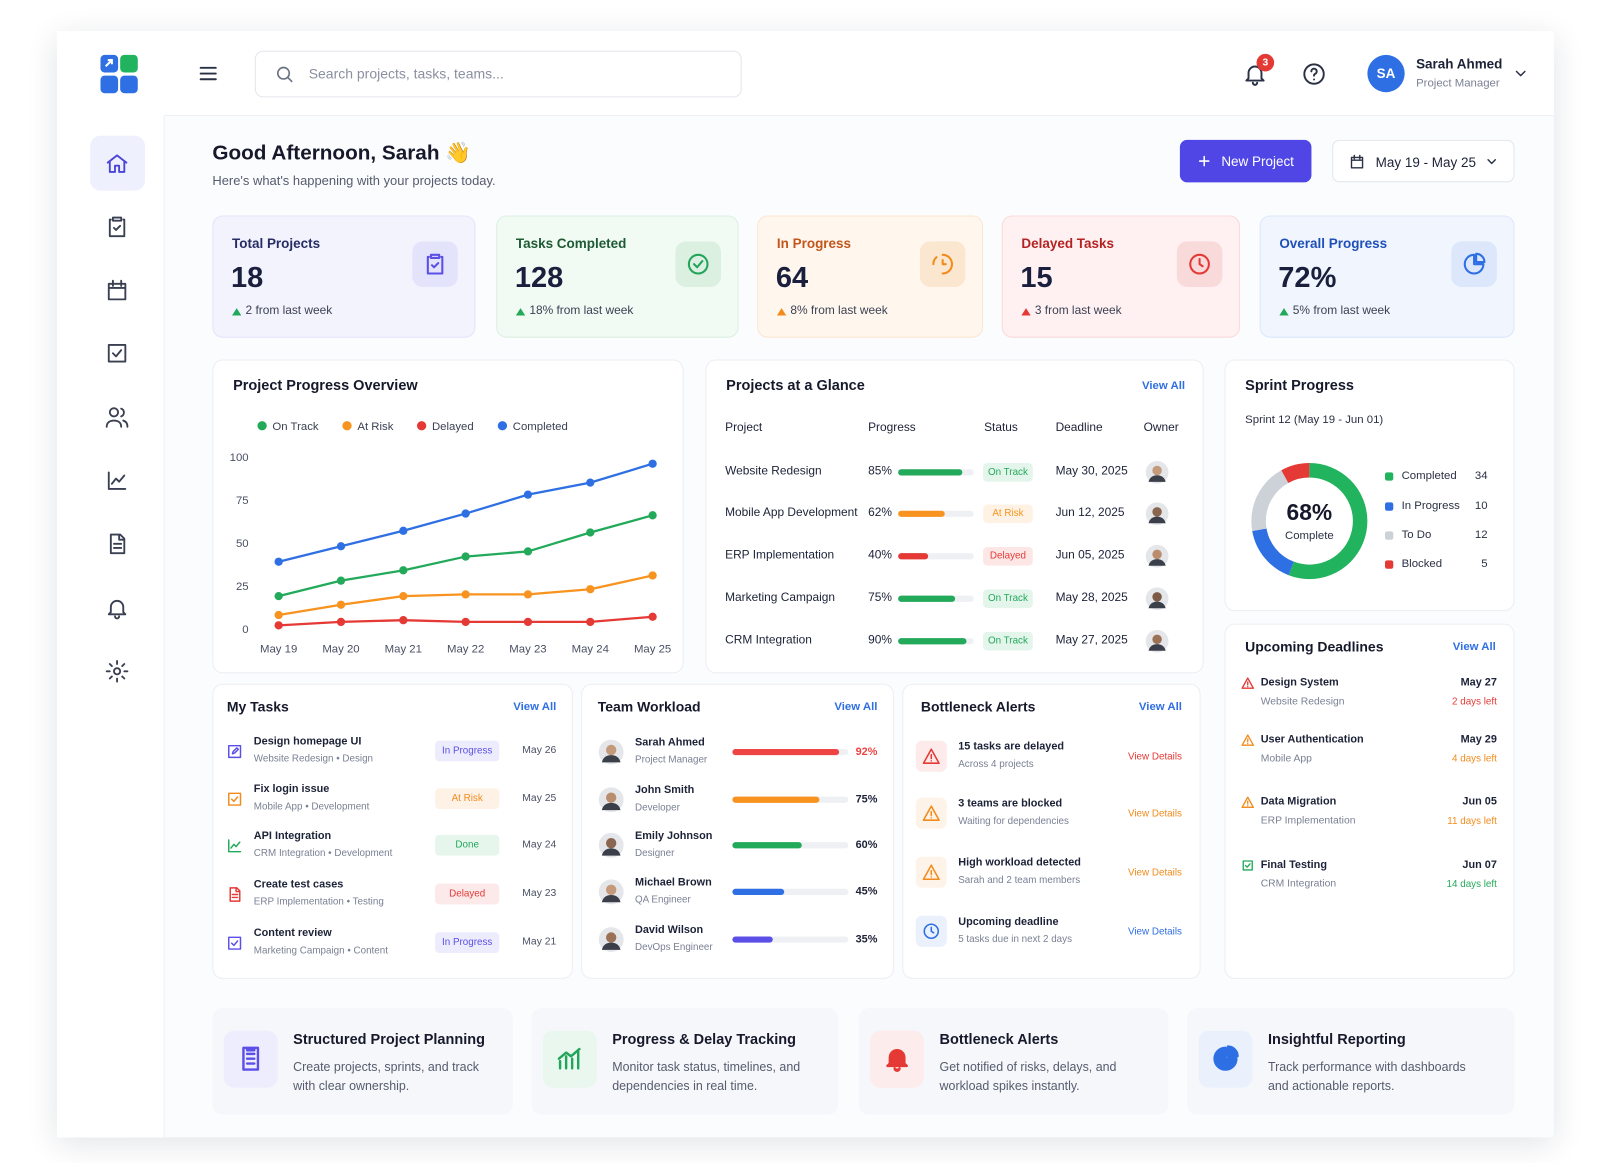 The width and height of the screenshot is (1616, 1163). What do you see at coordinates (943, 264) in the screenshot?
I see `stat-icon-glyph-shape` at bounding box center [943, 264].